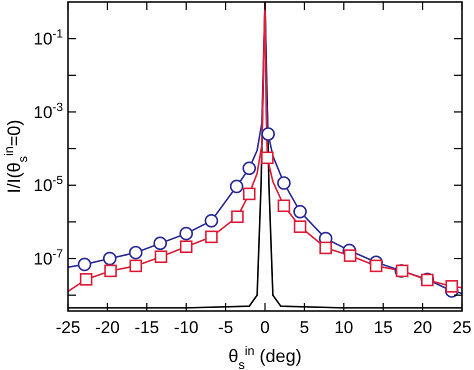 The image size is (474, 370). I want to click on x-tick-label: 20, so click(422, 327).